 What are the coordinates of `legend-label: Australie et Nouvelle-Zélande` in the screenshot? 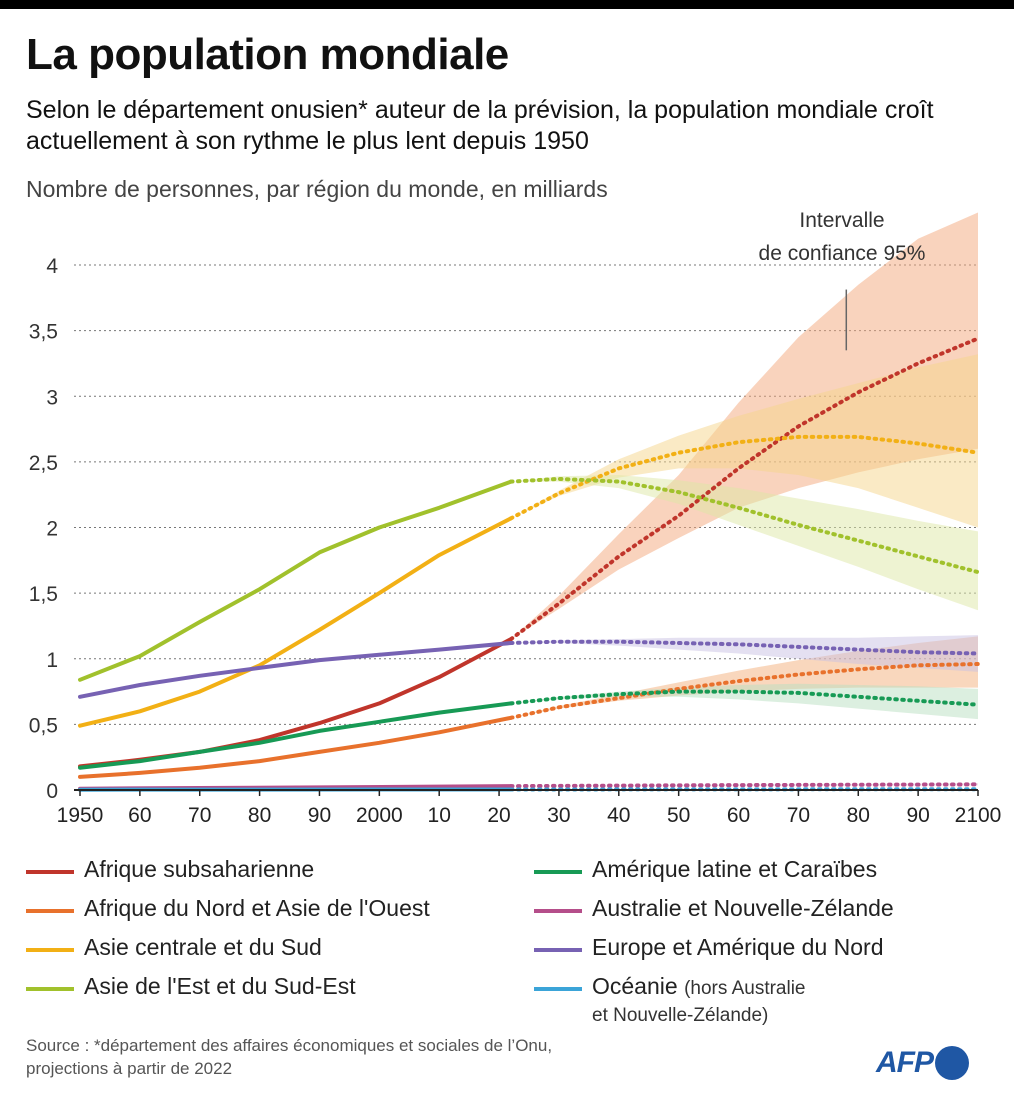 It's located at (743, 908).